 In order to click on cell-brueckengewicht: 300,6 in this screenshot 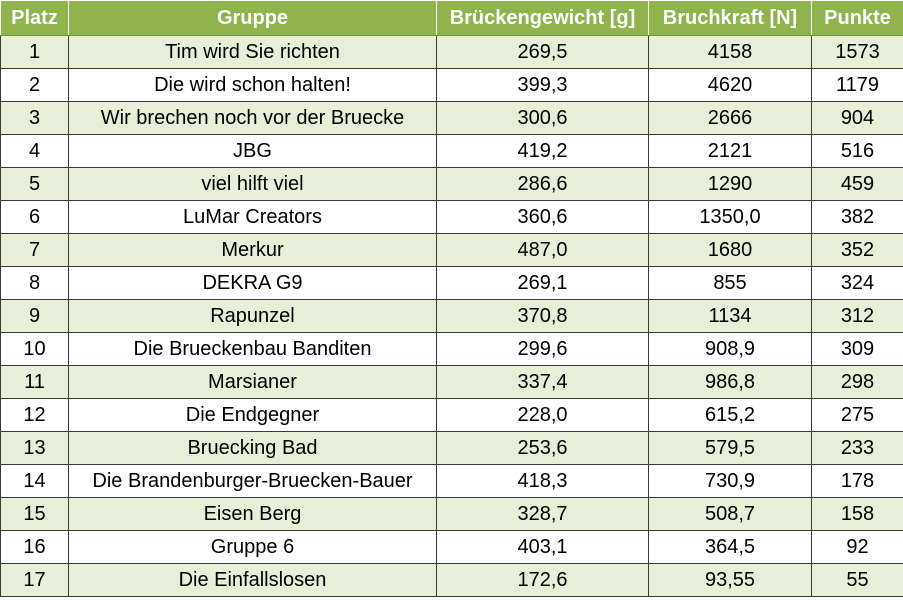, I will do `click(542, 118)`.